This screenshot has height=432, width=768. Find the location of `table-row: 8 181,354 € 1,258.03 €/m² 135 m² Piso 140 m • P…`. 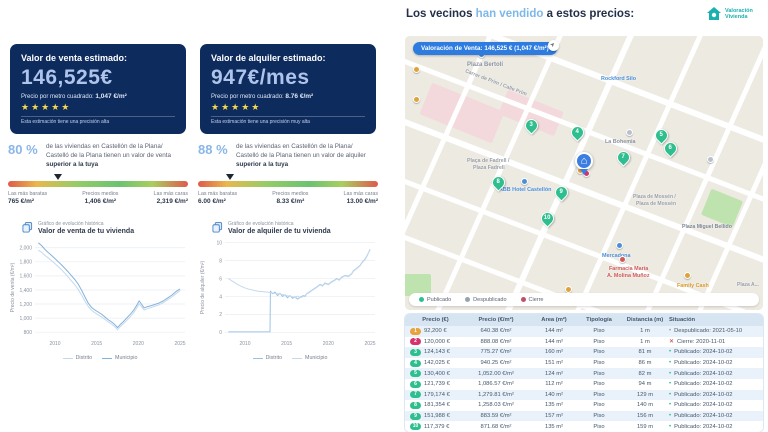

table-row: 8 181,354 € 1,258.03 €/m² 135 m² Piso 140 m • P… is located at coordinates (584, 405).